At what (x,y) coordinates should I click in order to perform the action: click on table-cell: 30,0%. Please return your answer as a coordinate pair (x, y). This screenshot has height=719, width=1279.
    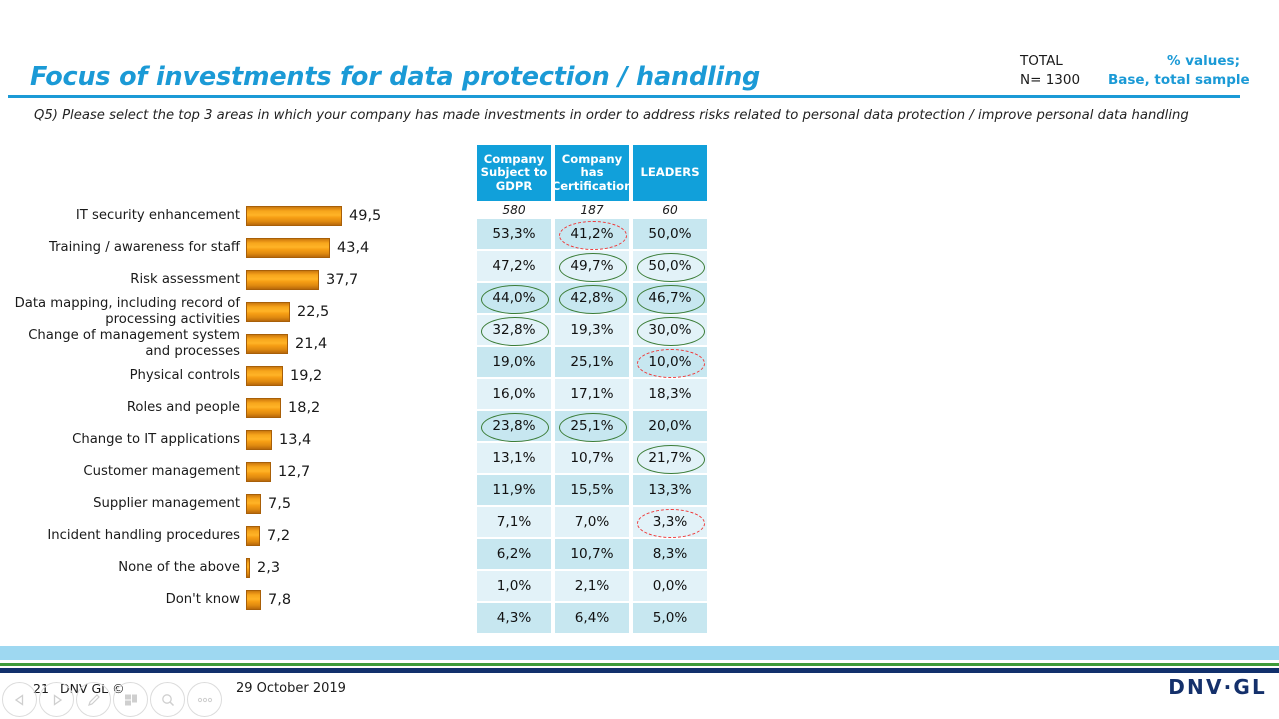
    Looking at the image, I should click on (670, 330).